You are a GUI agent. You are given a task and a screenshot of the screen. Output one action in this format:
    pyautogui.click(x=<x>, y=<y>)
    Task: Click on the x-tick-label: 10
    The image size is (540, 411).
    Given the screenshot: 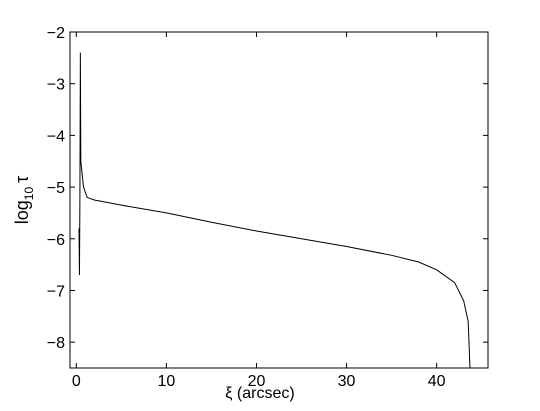 What is the action you would take?
    pyautogui.click(x=166, y=381)
    